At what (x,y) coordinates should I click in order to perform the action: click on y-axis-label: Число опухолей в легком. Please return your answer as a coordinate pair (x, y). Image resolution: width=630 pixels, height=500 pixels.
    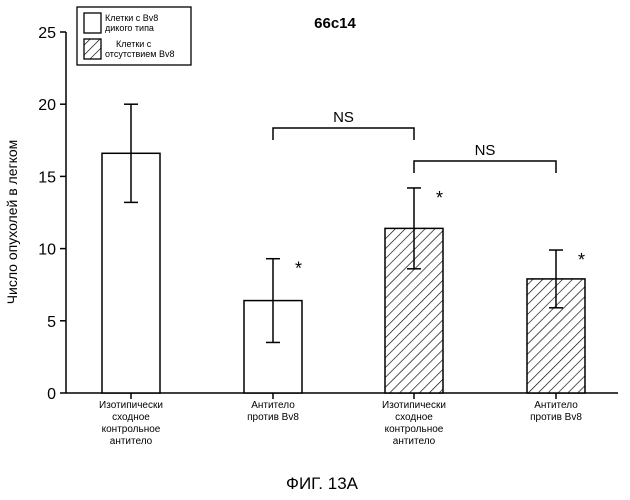
    Looking at the image, I should click on (12, 222).